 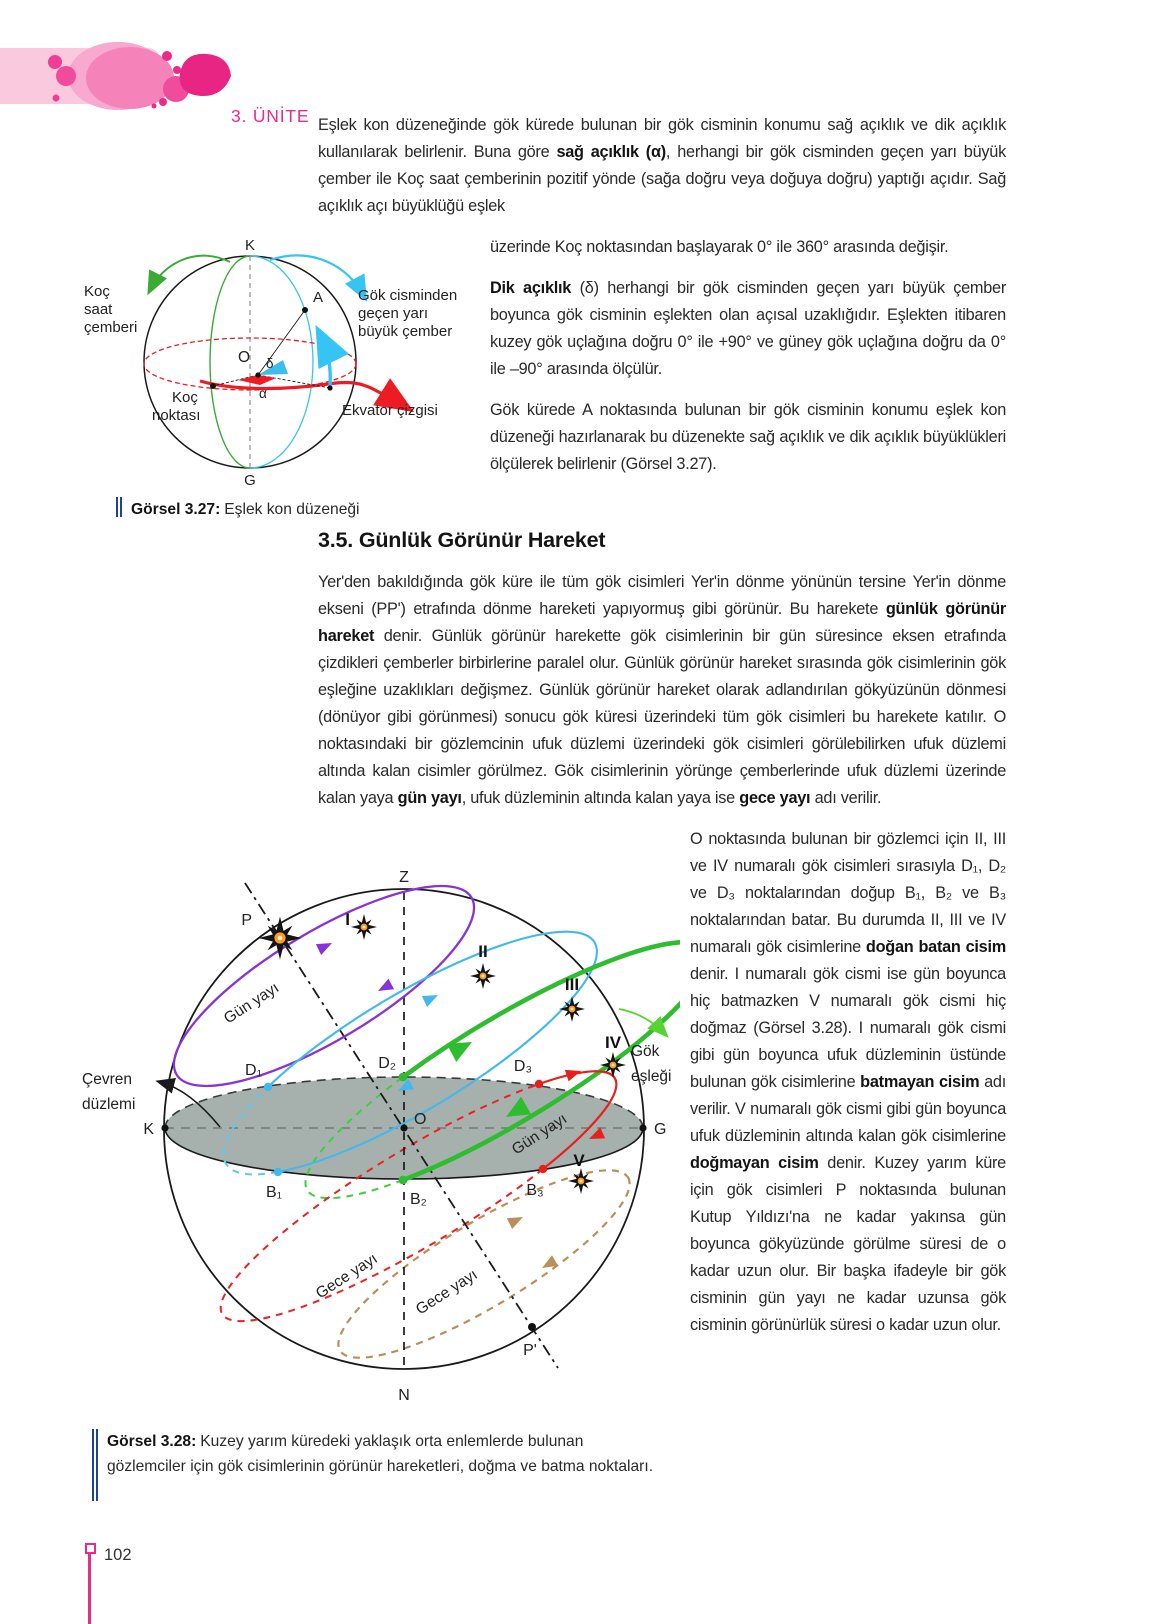 I want to click on object-hour-circle-arc, so click(x=281, y=362).